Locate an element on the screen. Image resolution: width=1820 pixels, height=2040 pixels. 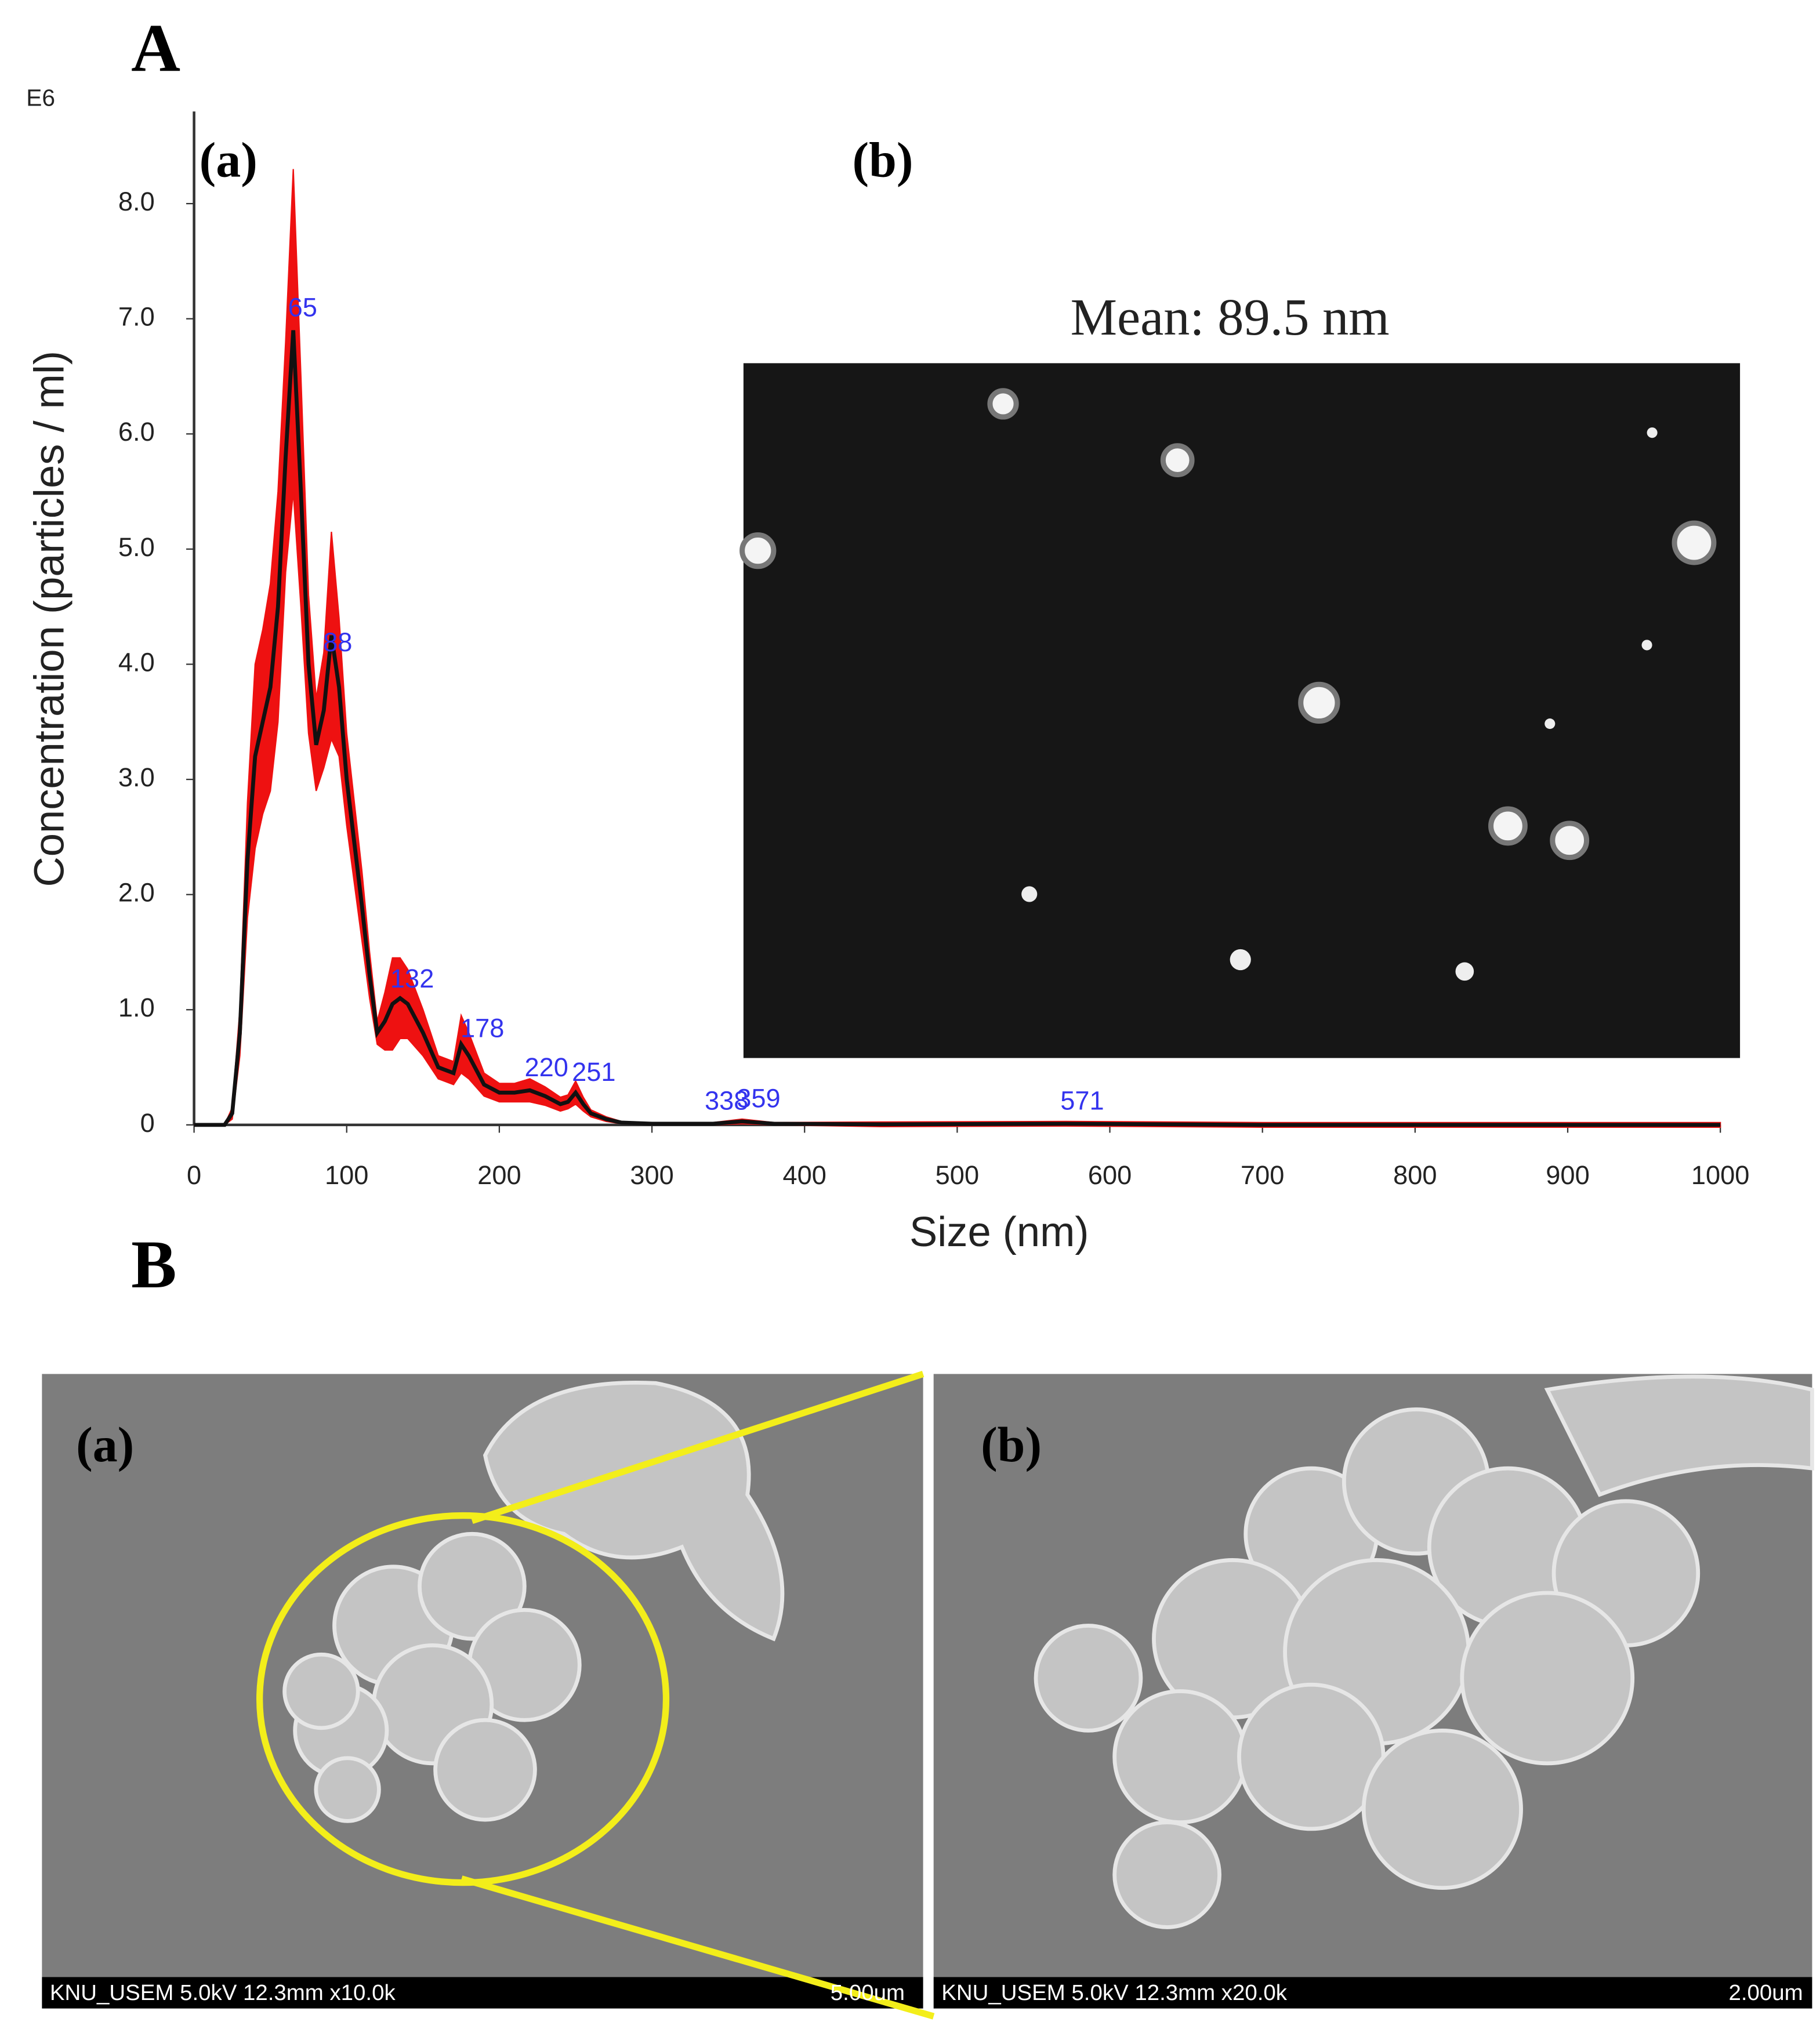
peak-label: 132 is located at coordinates (412, 979).